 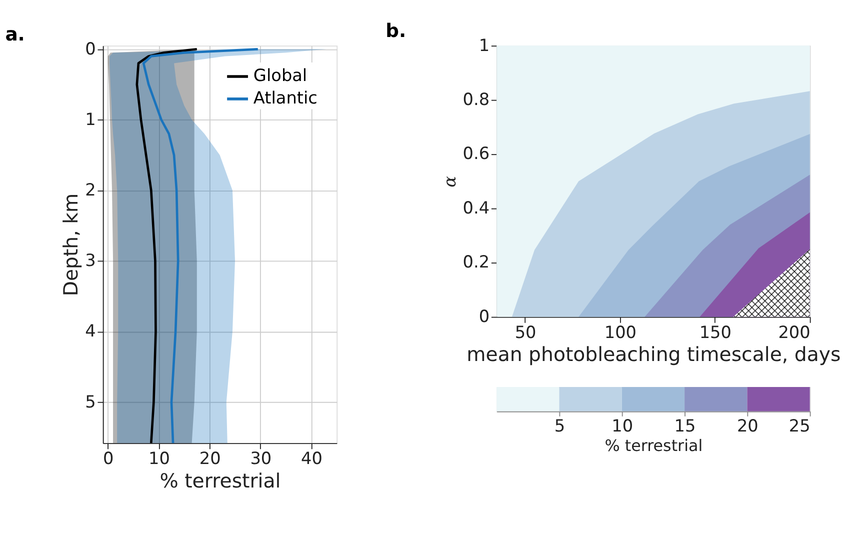 I want to click on color-bar-title: % terrestrial, so click(x=653, y=446).